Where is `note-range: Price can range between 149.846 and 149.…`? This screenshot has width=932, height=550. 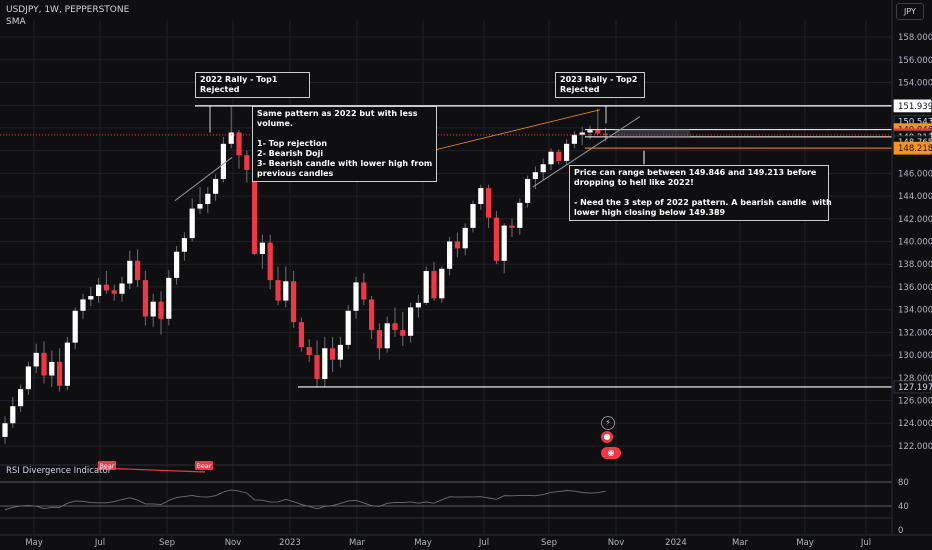 note-range: Price can range between 149.846 and 149.… is located at coordinates (700, 193).